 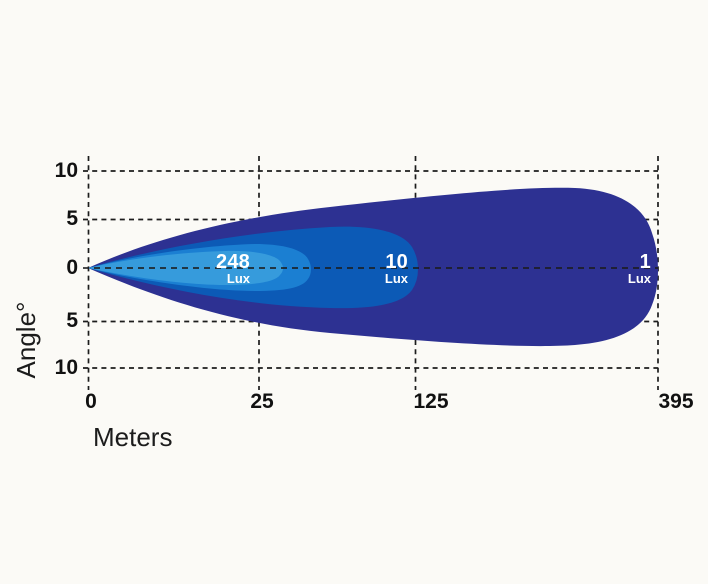 I want to click on y-tick-label-plus5: 5, so click(x=72, y=218).